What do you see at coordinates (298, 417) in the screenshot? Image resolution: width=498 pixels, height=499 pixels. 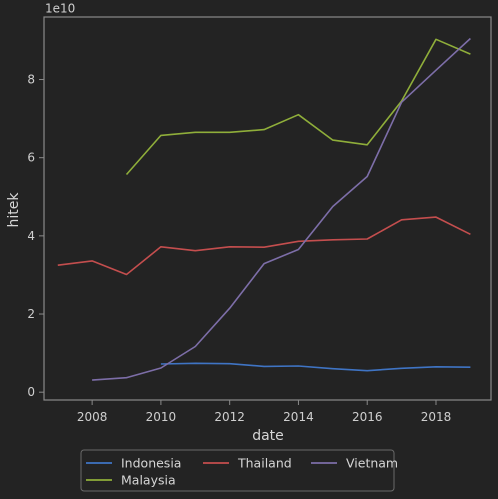 I see `x-tick-label: 2014` at bounding box center [298, 417].